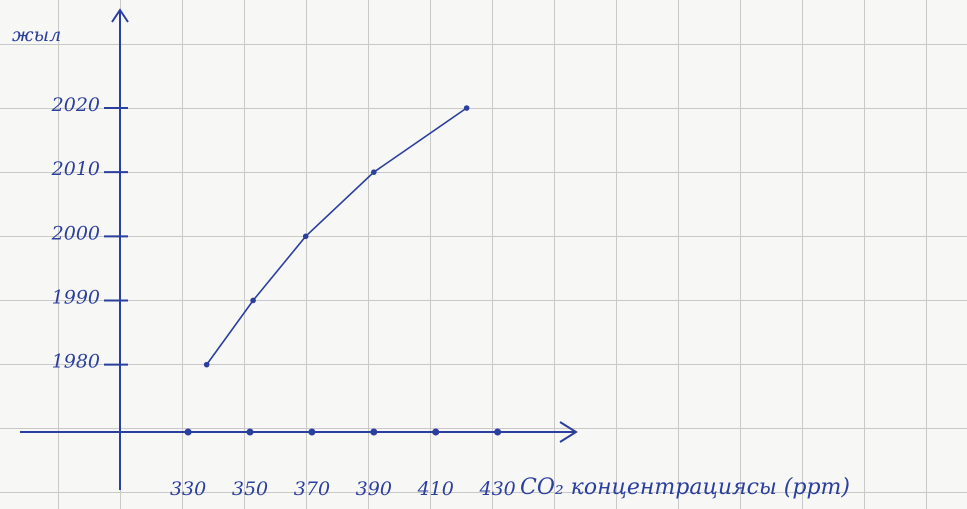 The height and width of the screenshot is (509, 967). Describe the element at coordinates (120, 15) in the screenshot. I see `y-axis-arrow` at that location.